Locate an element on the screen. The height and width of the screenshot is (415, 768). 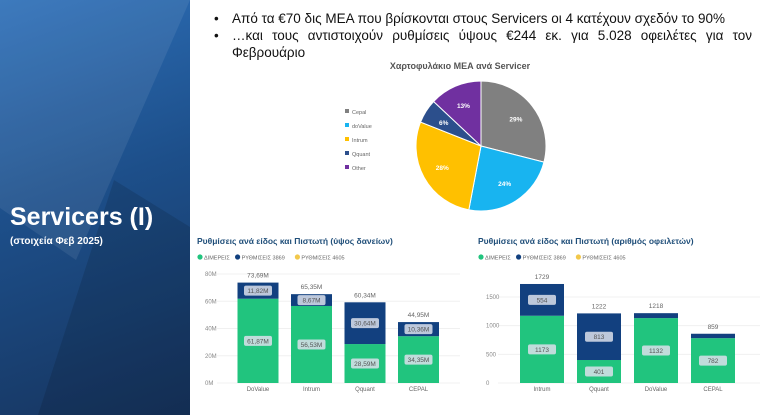
bar-total-label: 1222 is located at coordinates (599, 306).